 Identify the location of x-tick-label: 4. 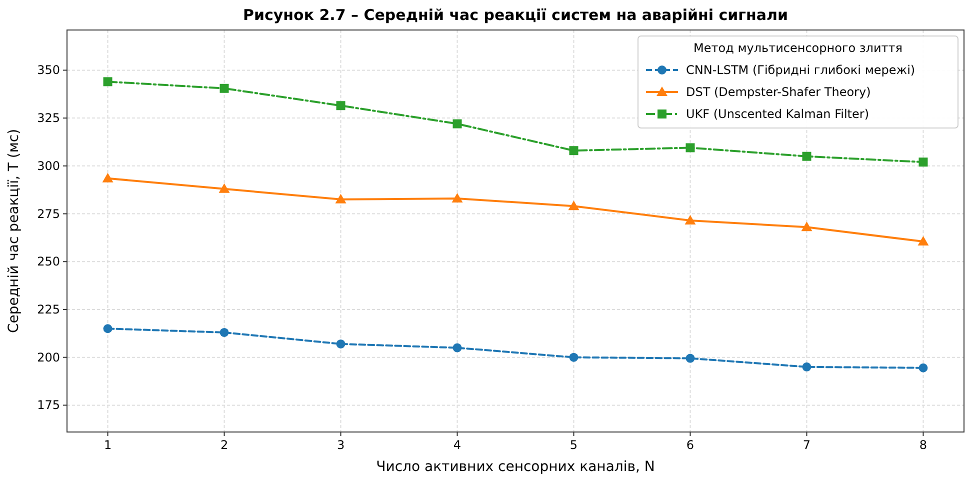
(457, 445).